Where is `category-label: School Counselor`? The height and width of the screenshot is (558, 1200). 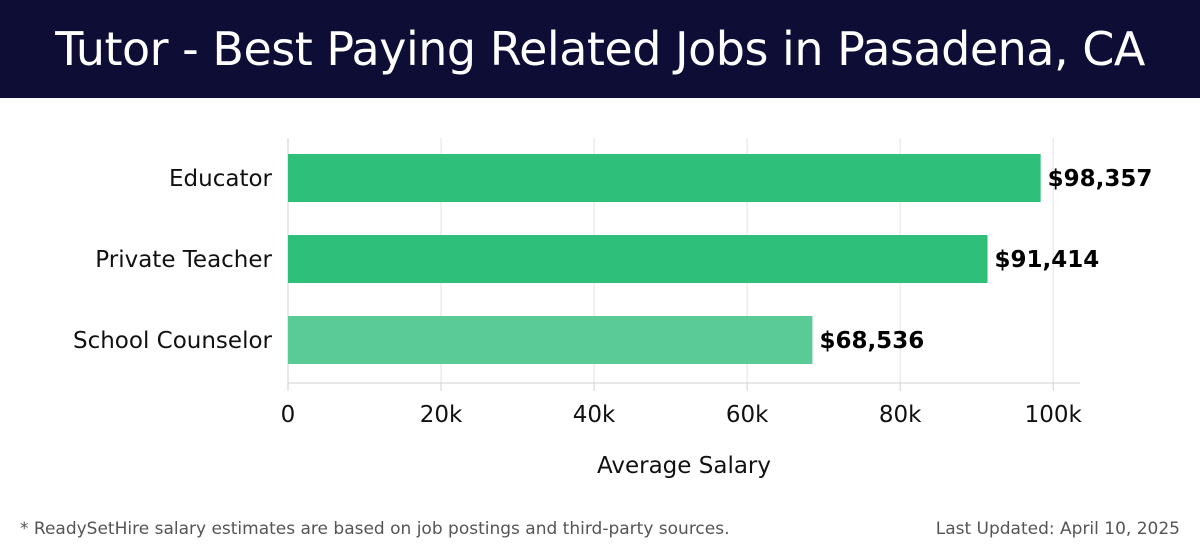 category-label: School Counselor is located at coordinates (173, 341).